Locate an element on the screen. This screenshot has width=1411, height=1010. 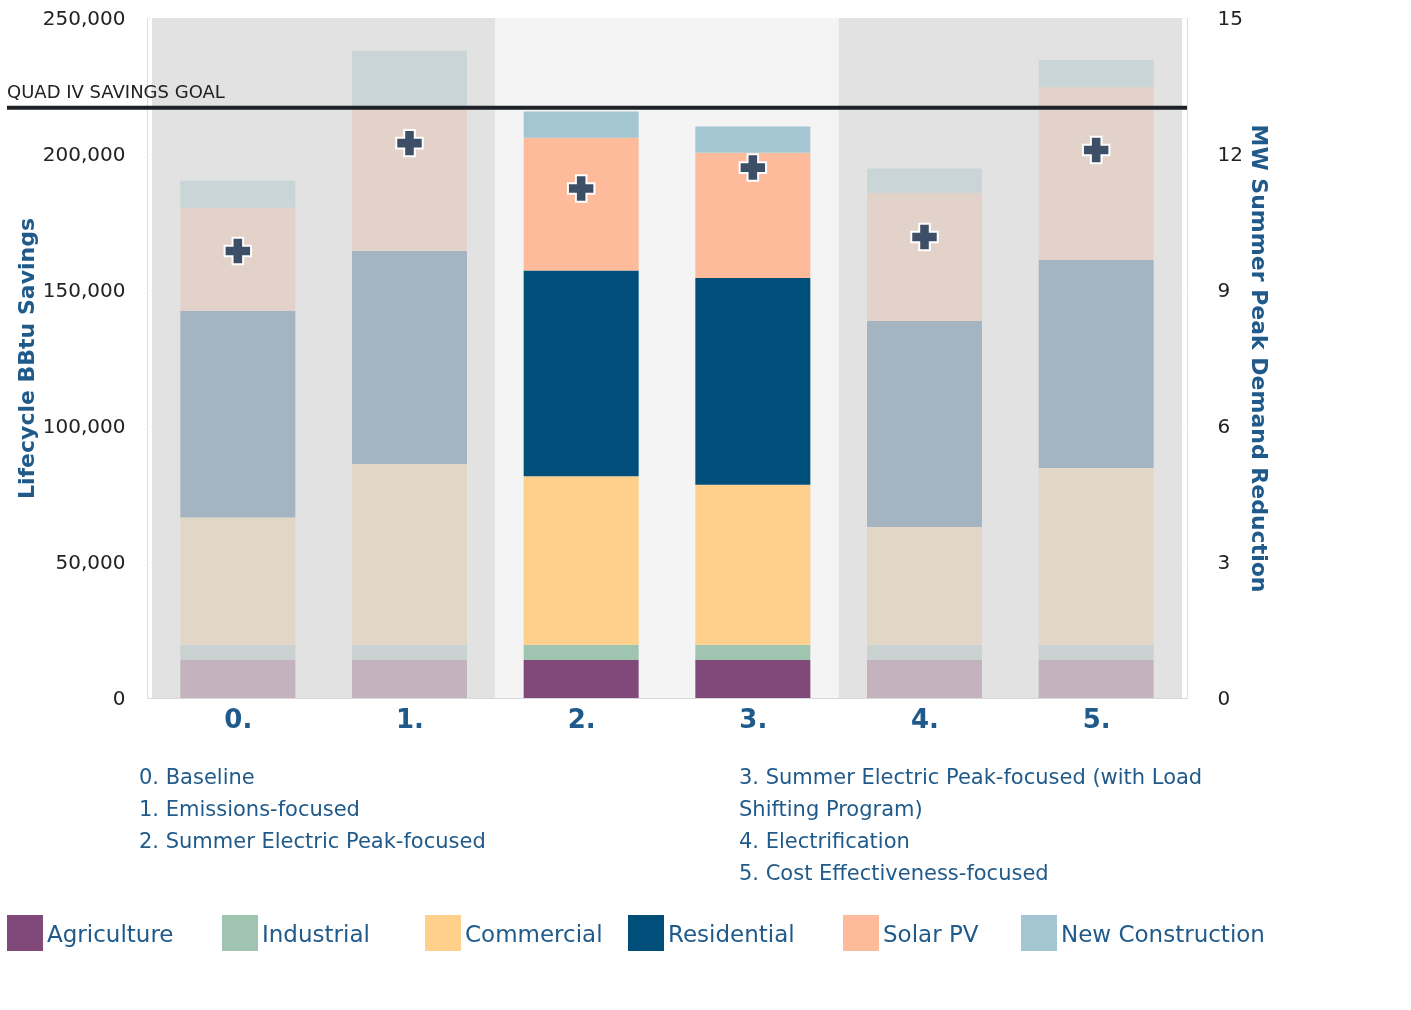
ref-line-label: QUAD IV SAVINGS GOAL is located at coordinates (116, 91).